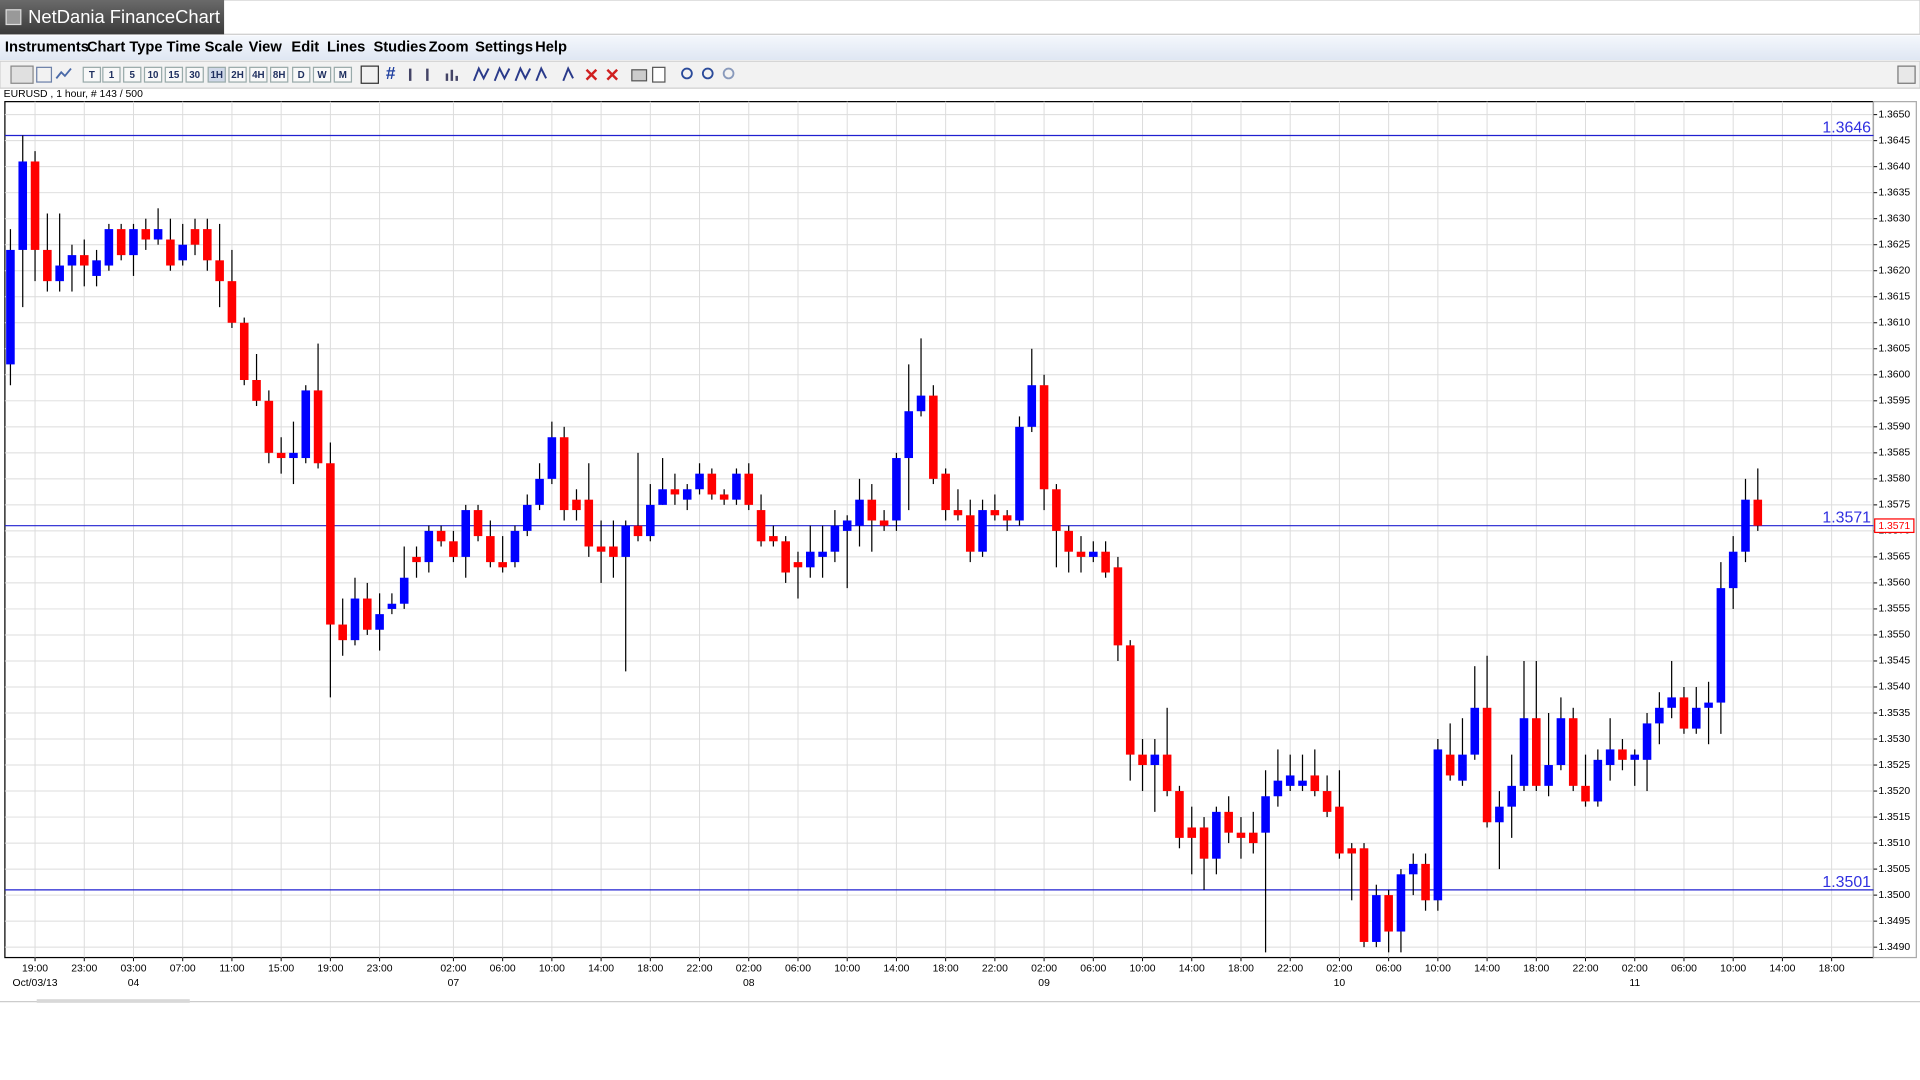 This screenshot has height=1080, width=1920. I want to click on toolbar-button-label: 8H, so click(279, 75).